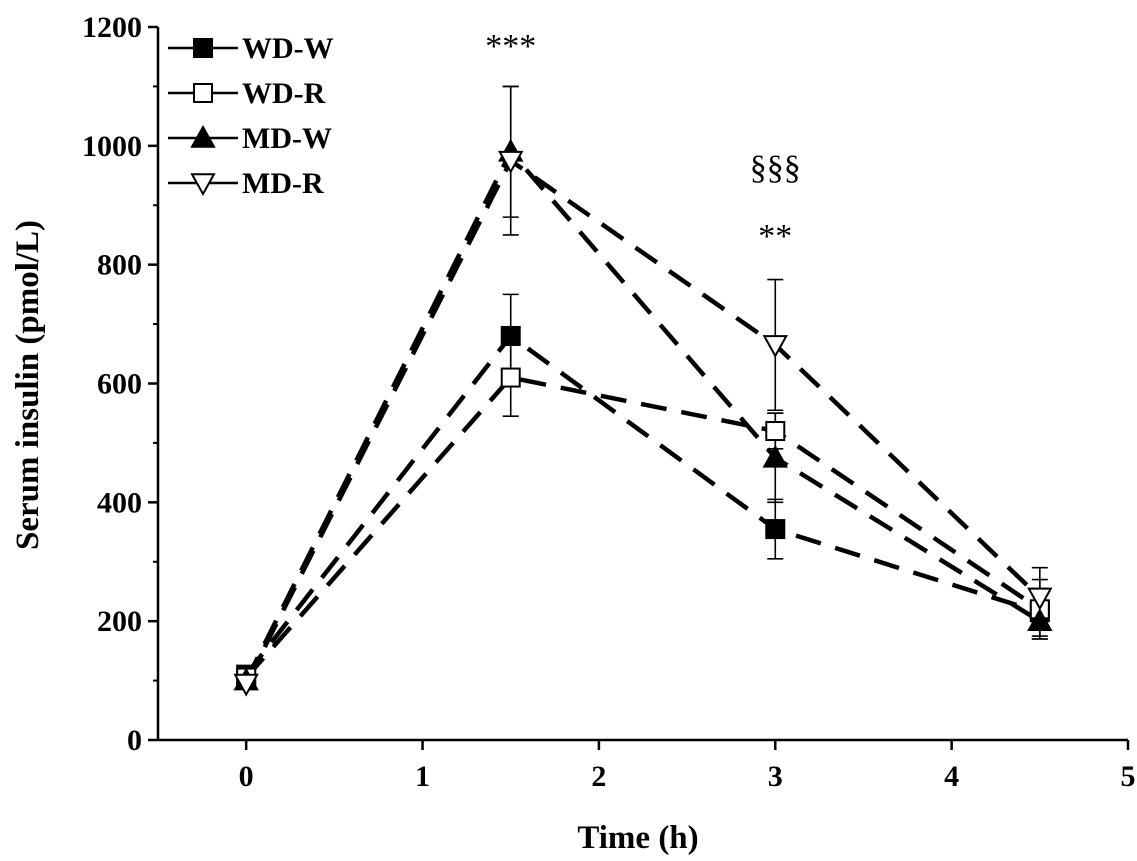  What do you see at coordinates (510, 46) in the screenshot?
I see `significance-annotation: ***` at bounding box center [510, 46].